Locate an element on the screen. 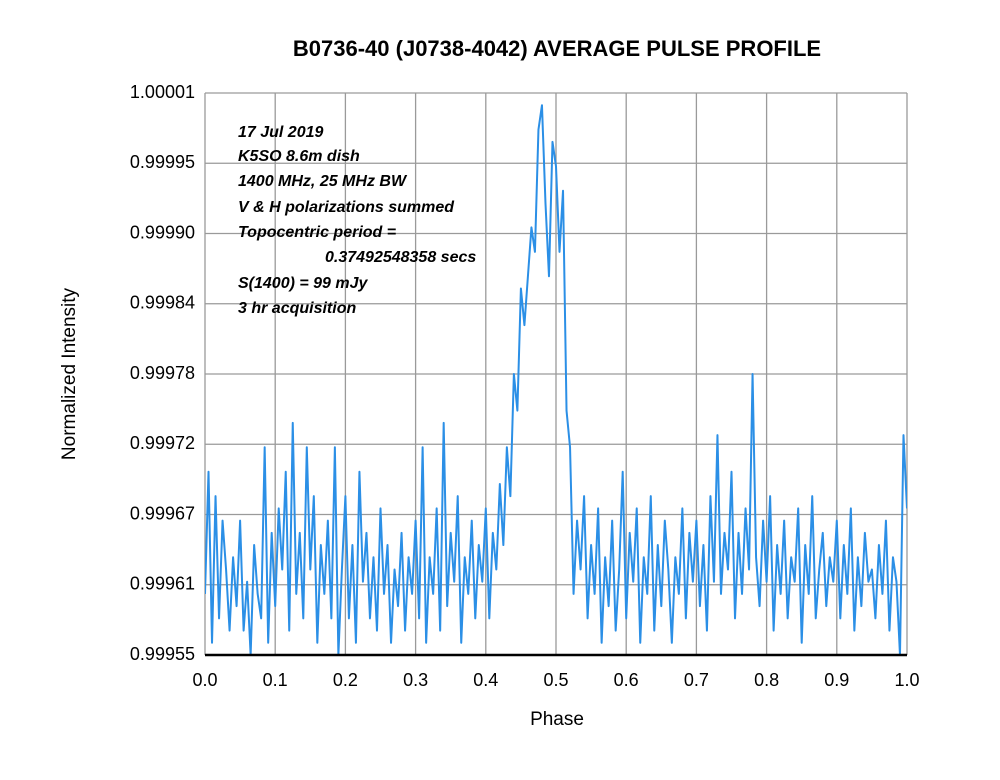  y-tick-label: 1.00001 is located at coordinates (162, 92).